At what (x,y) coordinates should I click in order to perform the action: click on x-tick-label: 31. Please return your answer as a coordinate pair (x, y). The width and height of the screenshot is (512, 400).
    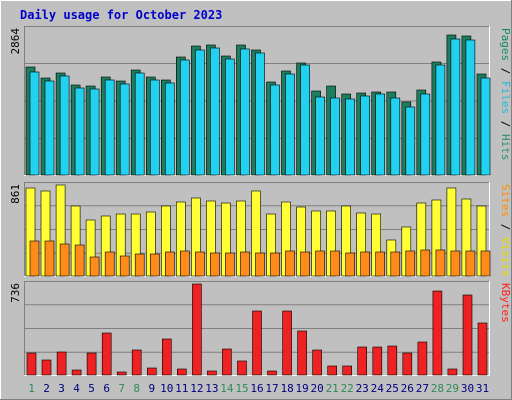
    Looking at the image, I should click on (482, 388).